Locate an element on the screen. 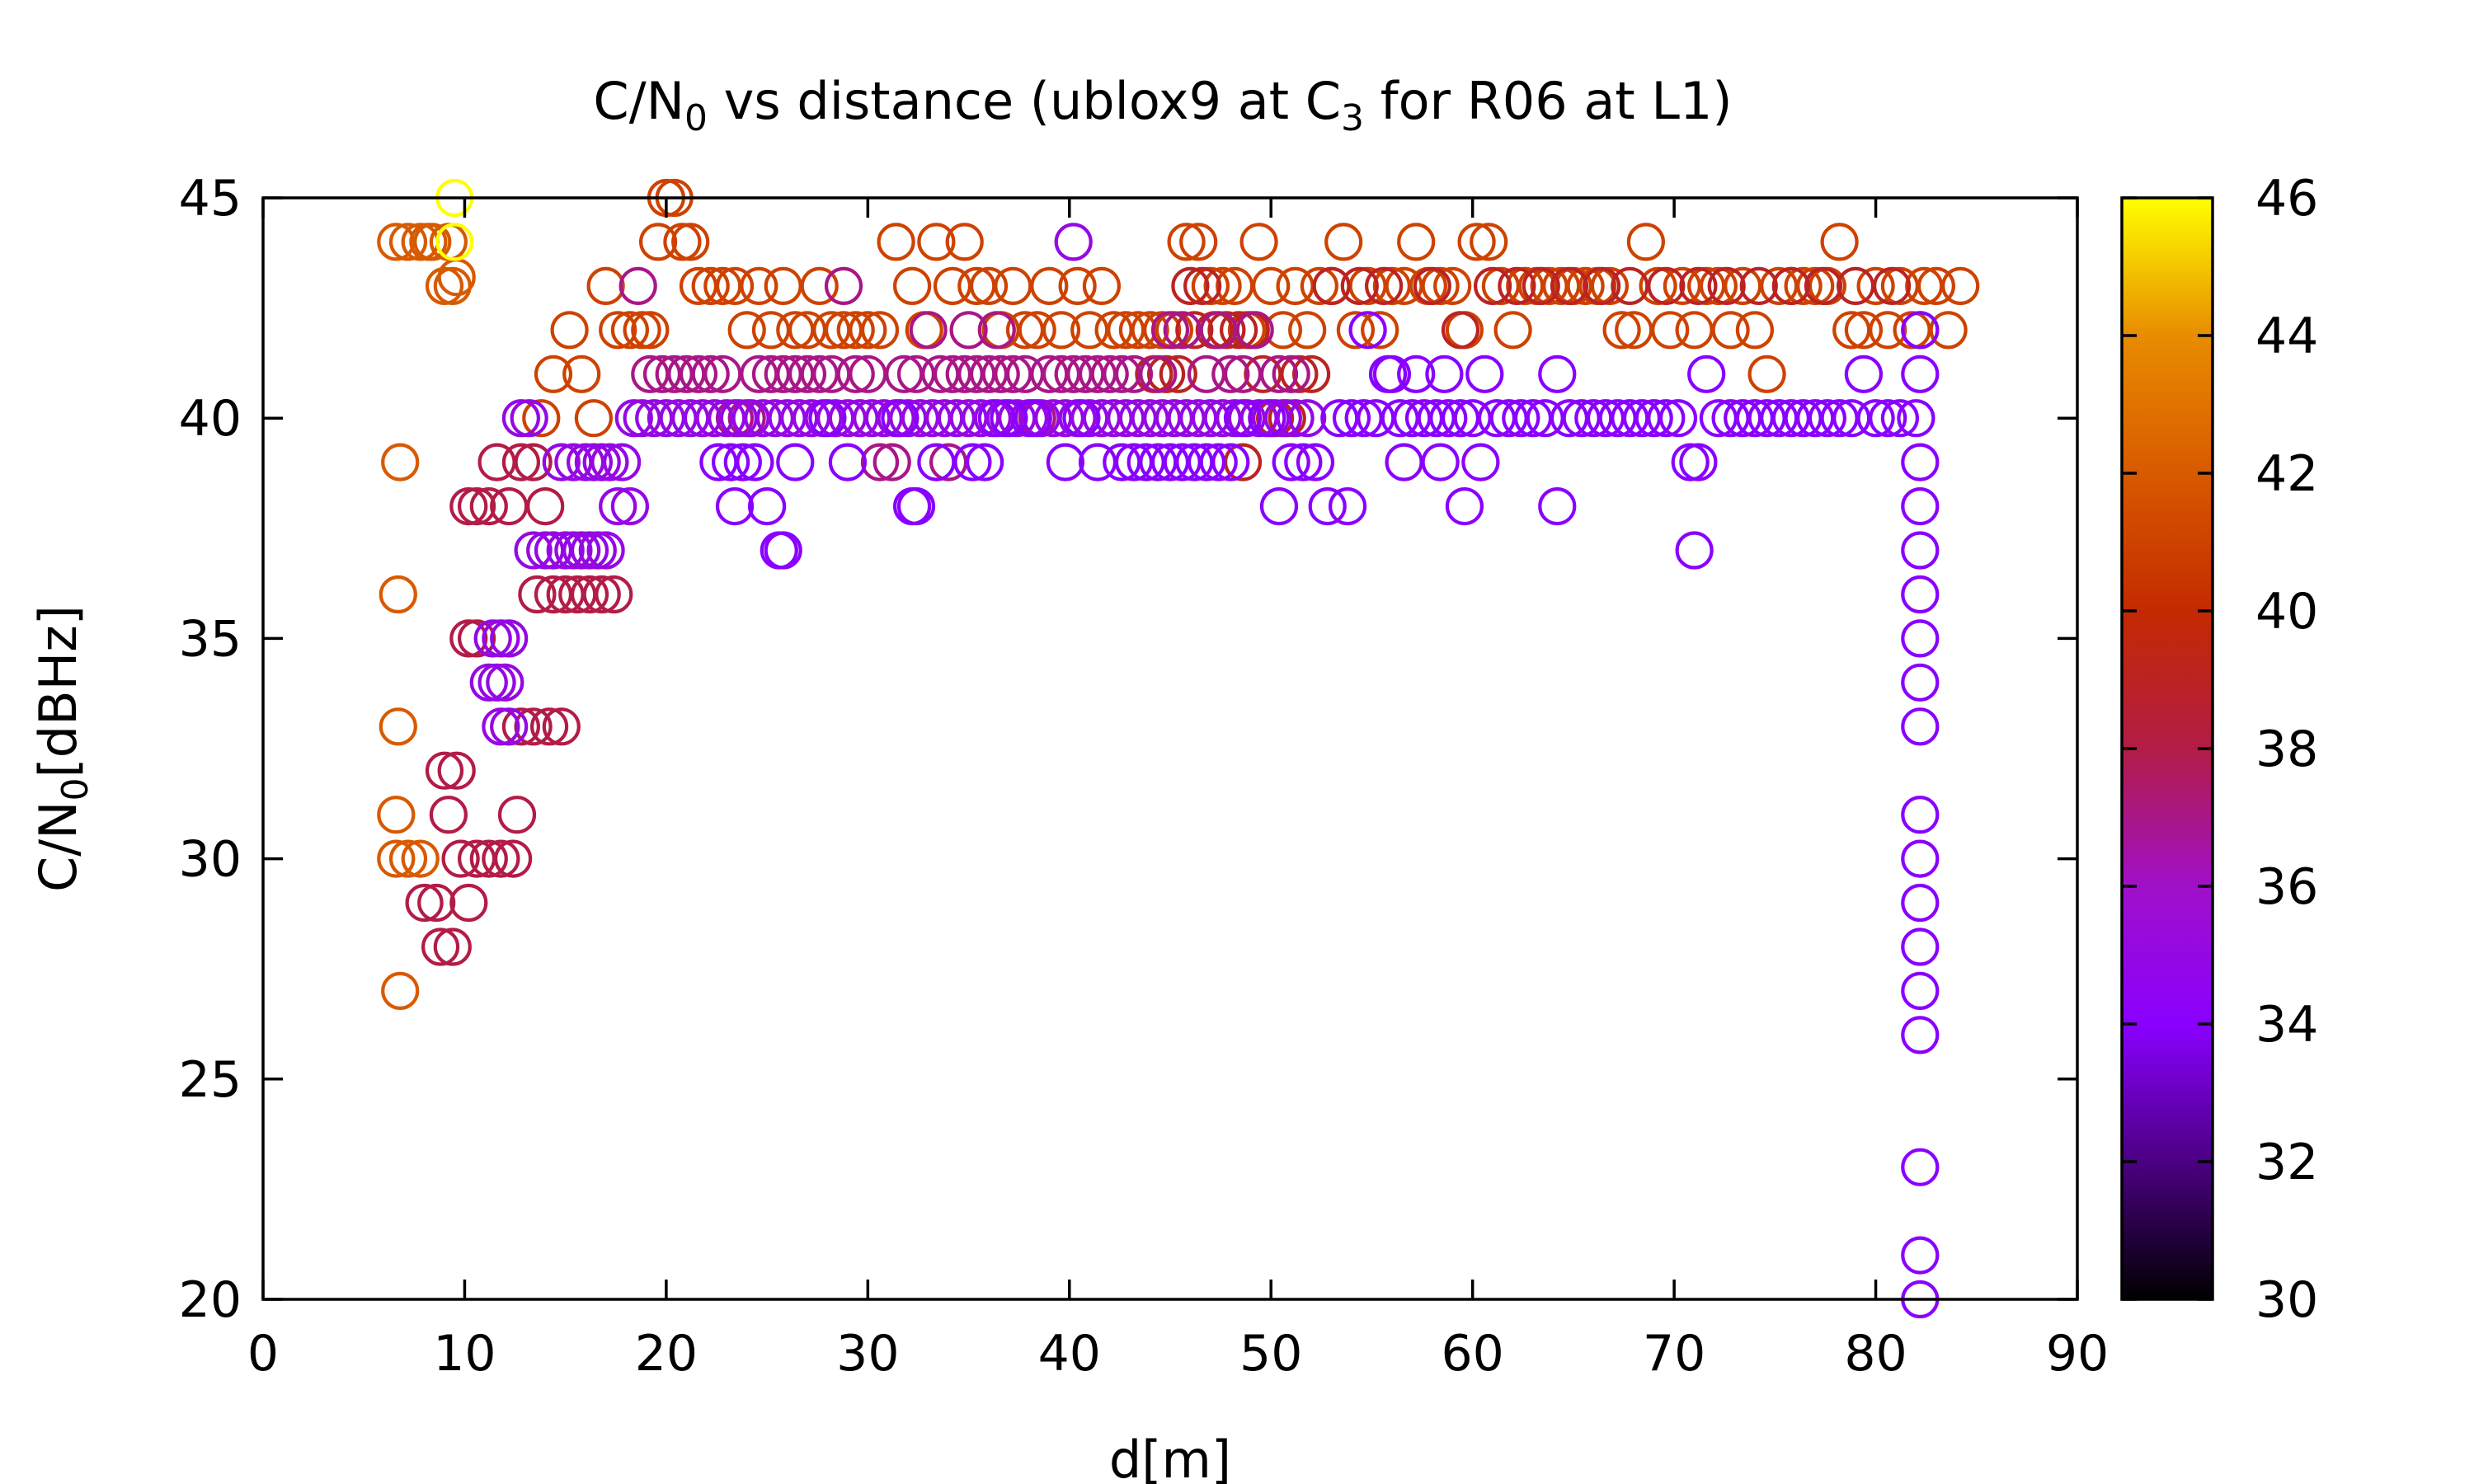  x-tick-label: 70 is located at coordinates (1674, 1354).